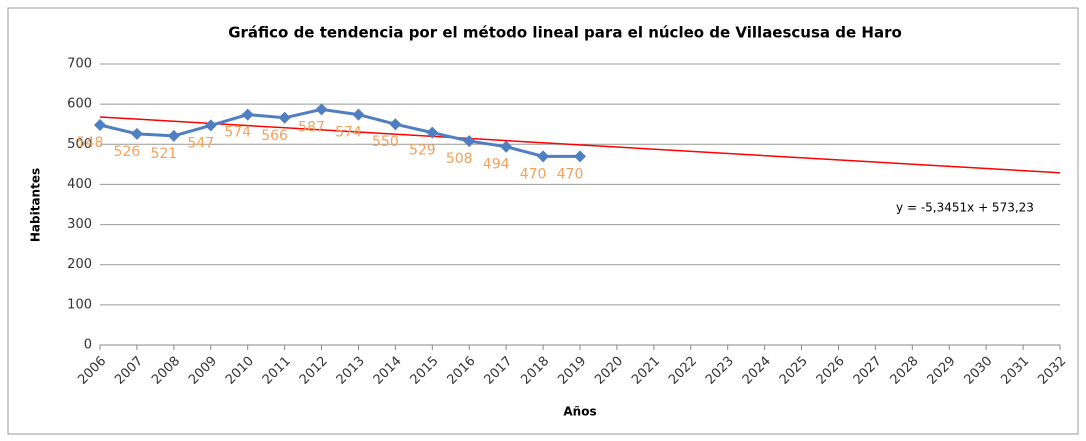  I want to click on y-tick-label: 600, so click(79, 104).